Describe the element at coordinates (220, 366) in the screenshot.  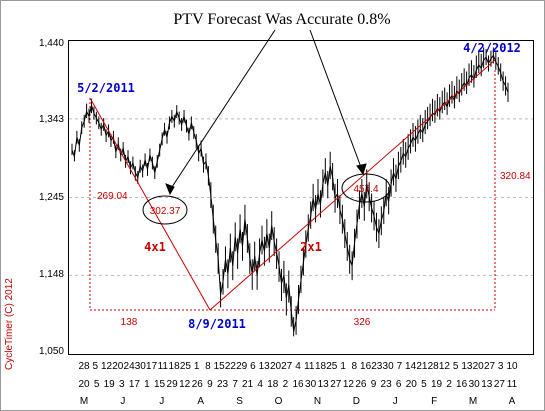
I see `x-day-tick: 15` at that location.